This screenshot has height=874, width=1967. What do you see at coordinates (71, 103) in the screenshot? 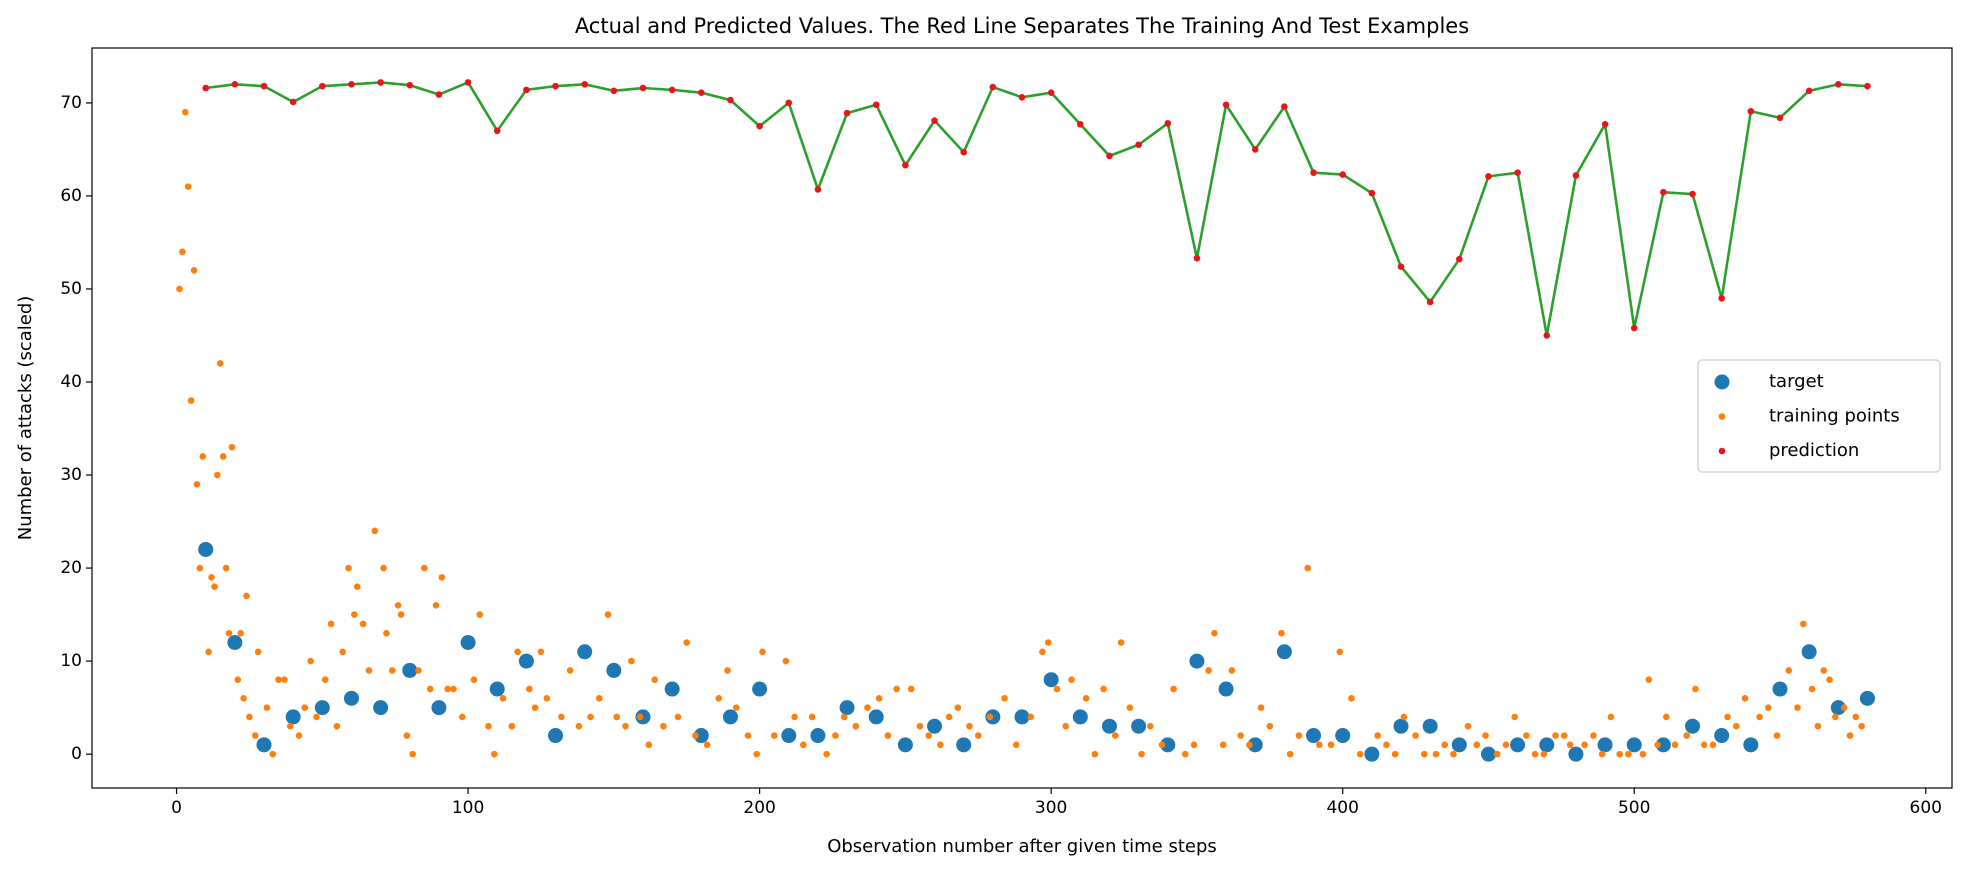
I see `y-tick-label: 70` at bounding box center [71, 103].